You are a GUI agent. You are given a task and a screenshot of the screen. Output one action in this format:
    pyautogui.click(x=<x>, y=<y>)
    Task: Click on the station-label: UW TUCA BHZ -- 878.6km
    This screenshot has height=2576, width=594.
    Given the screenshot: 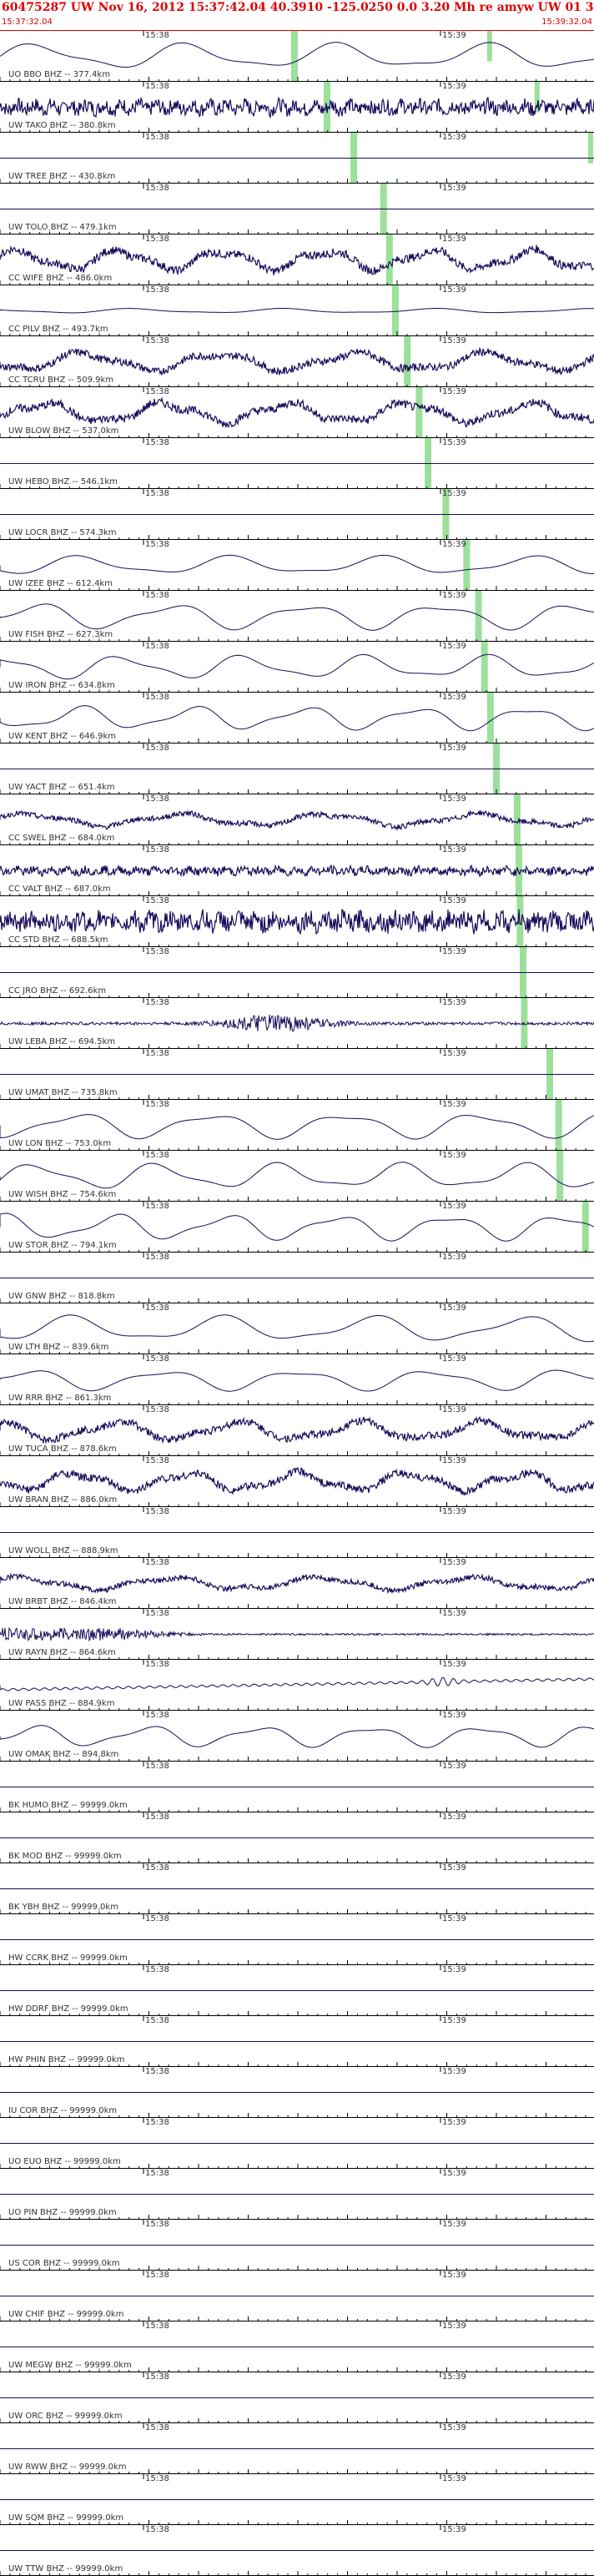 What is the action you would take?
    pyautogui.click(x=63, y=1449)
    